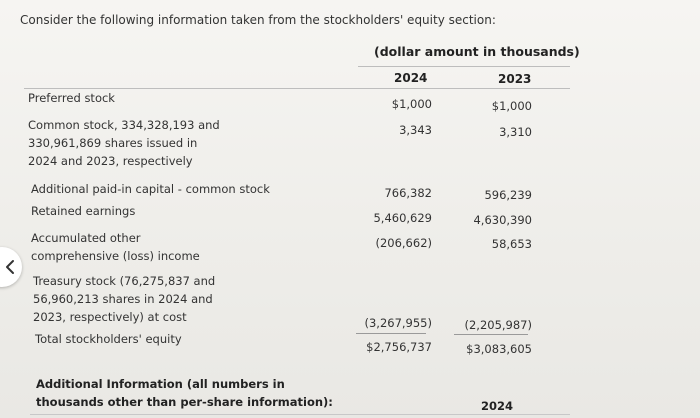 The height and width of the screenshot is (418, 700). I want to click on additional-year-header: 2024, so click(497, 406).